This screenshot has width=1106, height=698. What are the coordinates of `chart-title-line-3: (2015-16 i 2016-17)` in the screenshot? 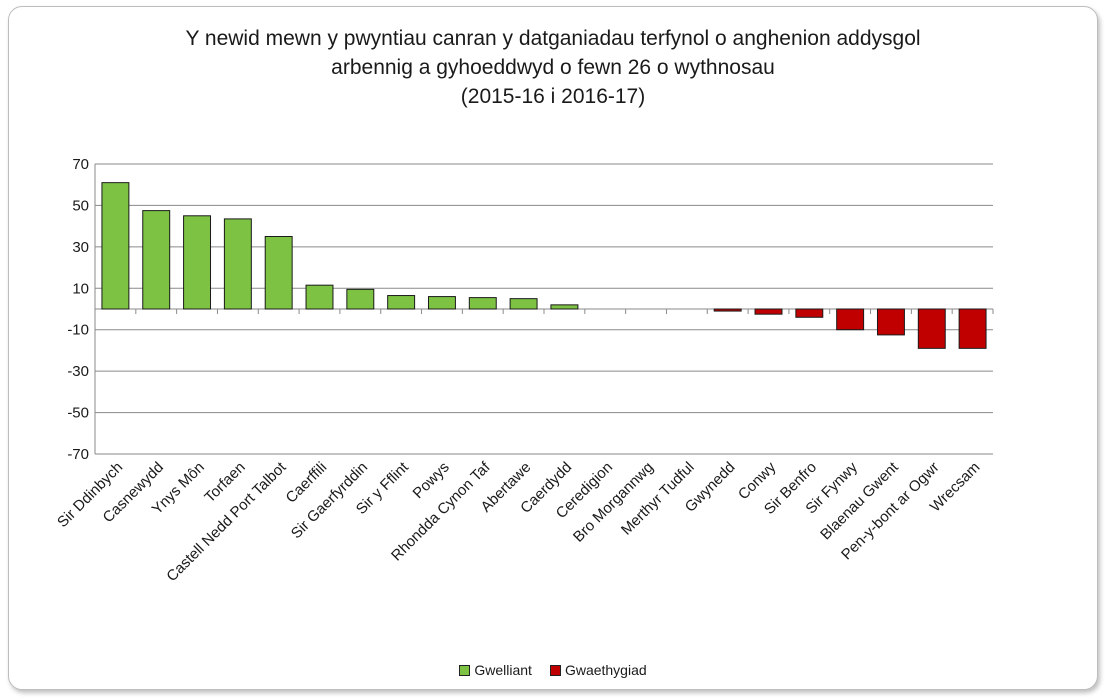 It's located at (553, 96).